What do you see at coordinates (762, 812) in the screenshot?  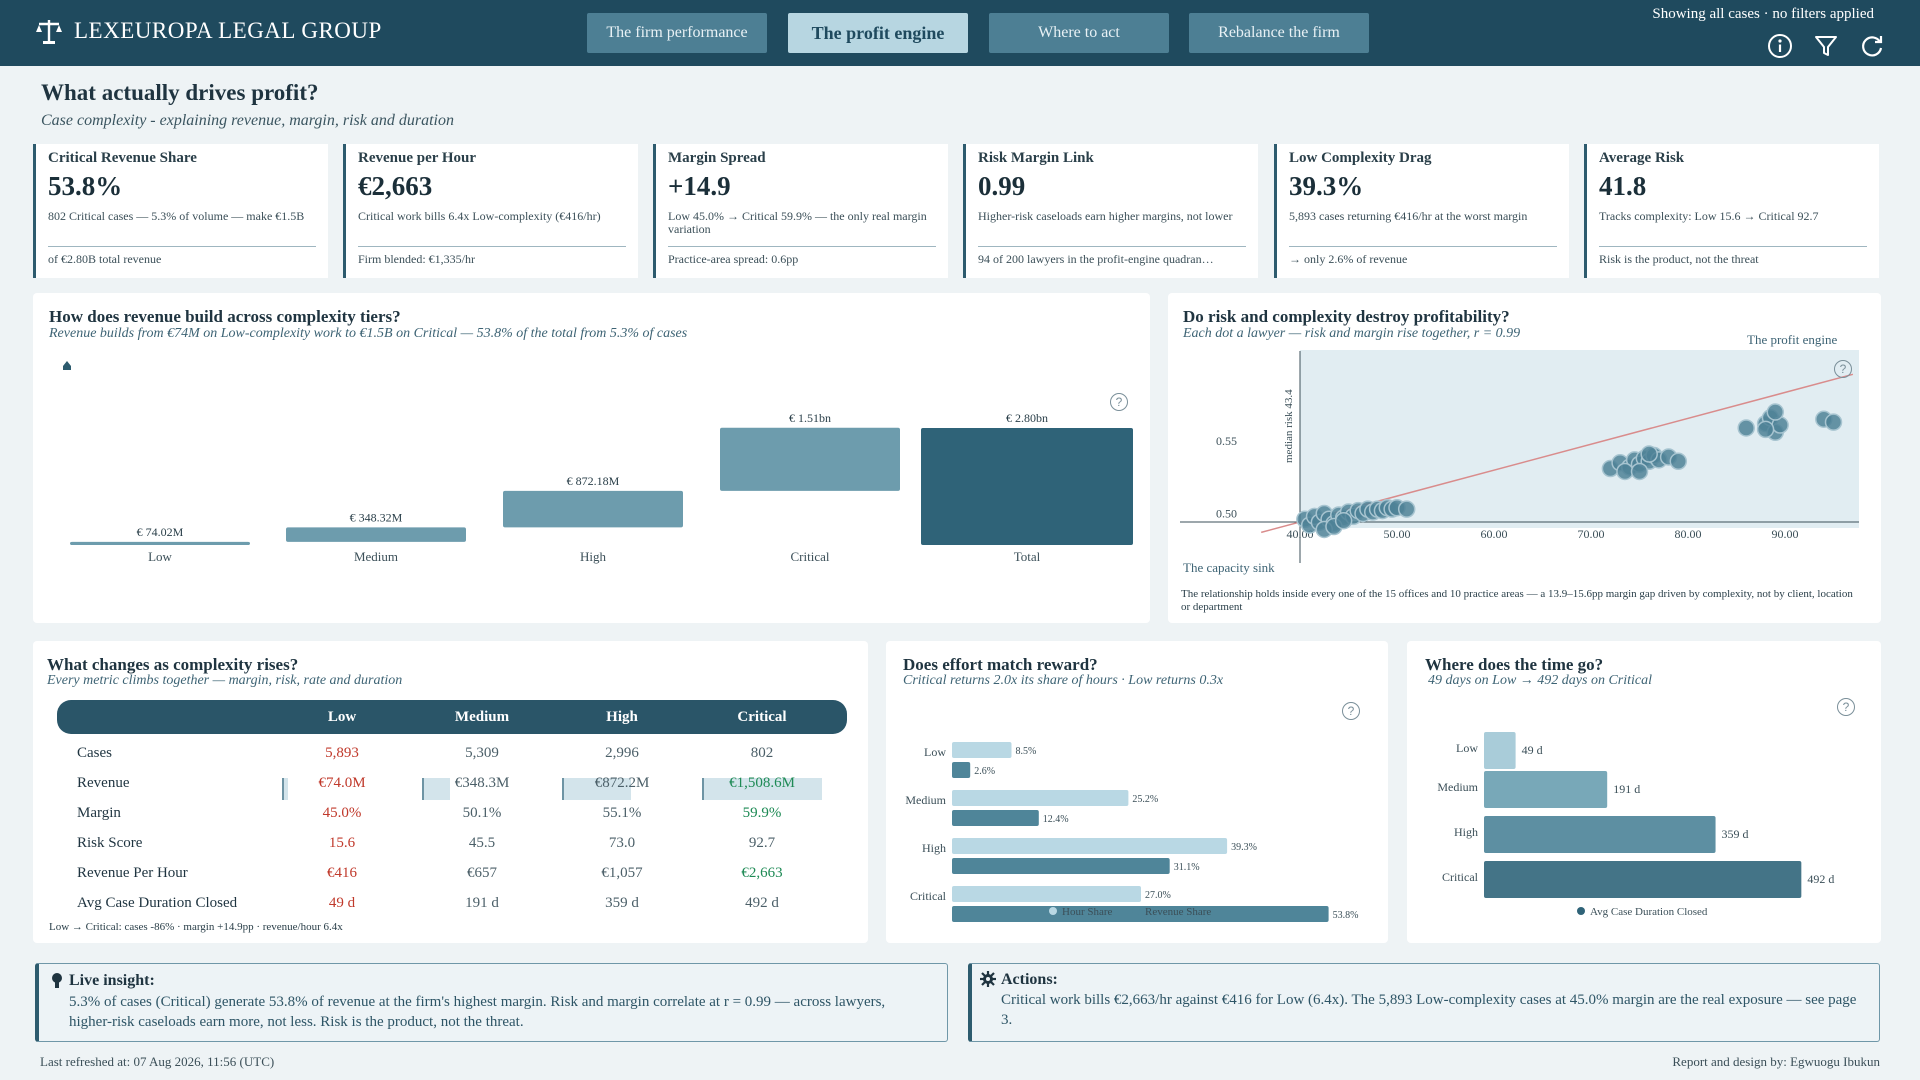 I see `table-cell: 59.9%` at bounding box center [762, 812].